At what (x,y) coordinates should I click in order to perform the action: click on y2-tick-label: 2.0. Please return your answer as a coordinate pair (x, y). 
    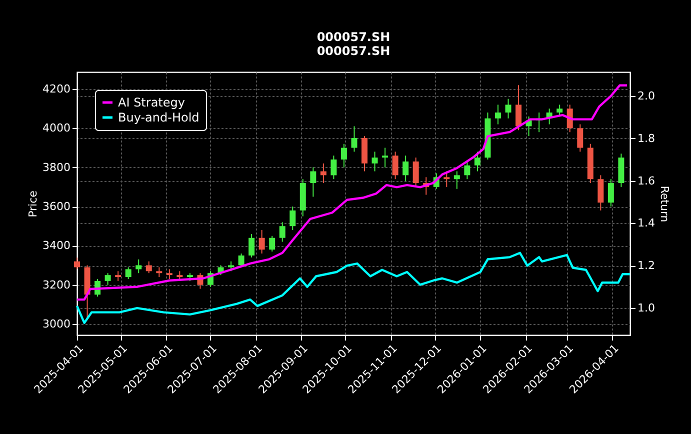
    Looking at the image, I should click on (646, 95).